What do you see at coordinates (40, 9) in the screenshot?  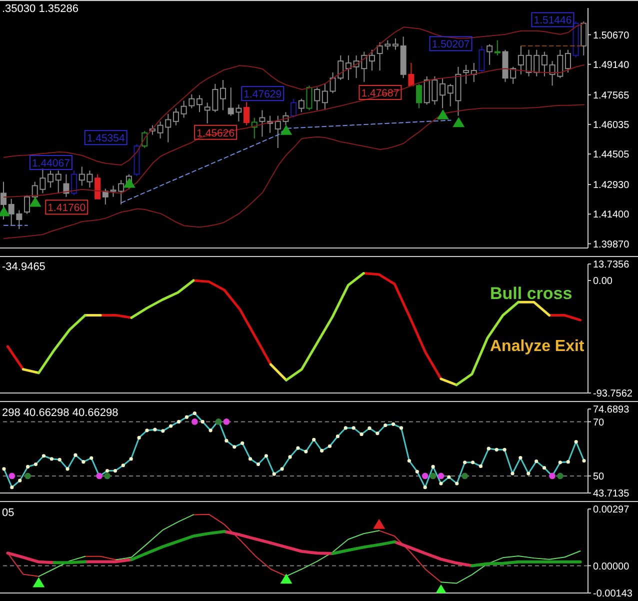 I see `annotation: .35030 1.35286` at bounding box center [40, 9].